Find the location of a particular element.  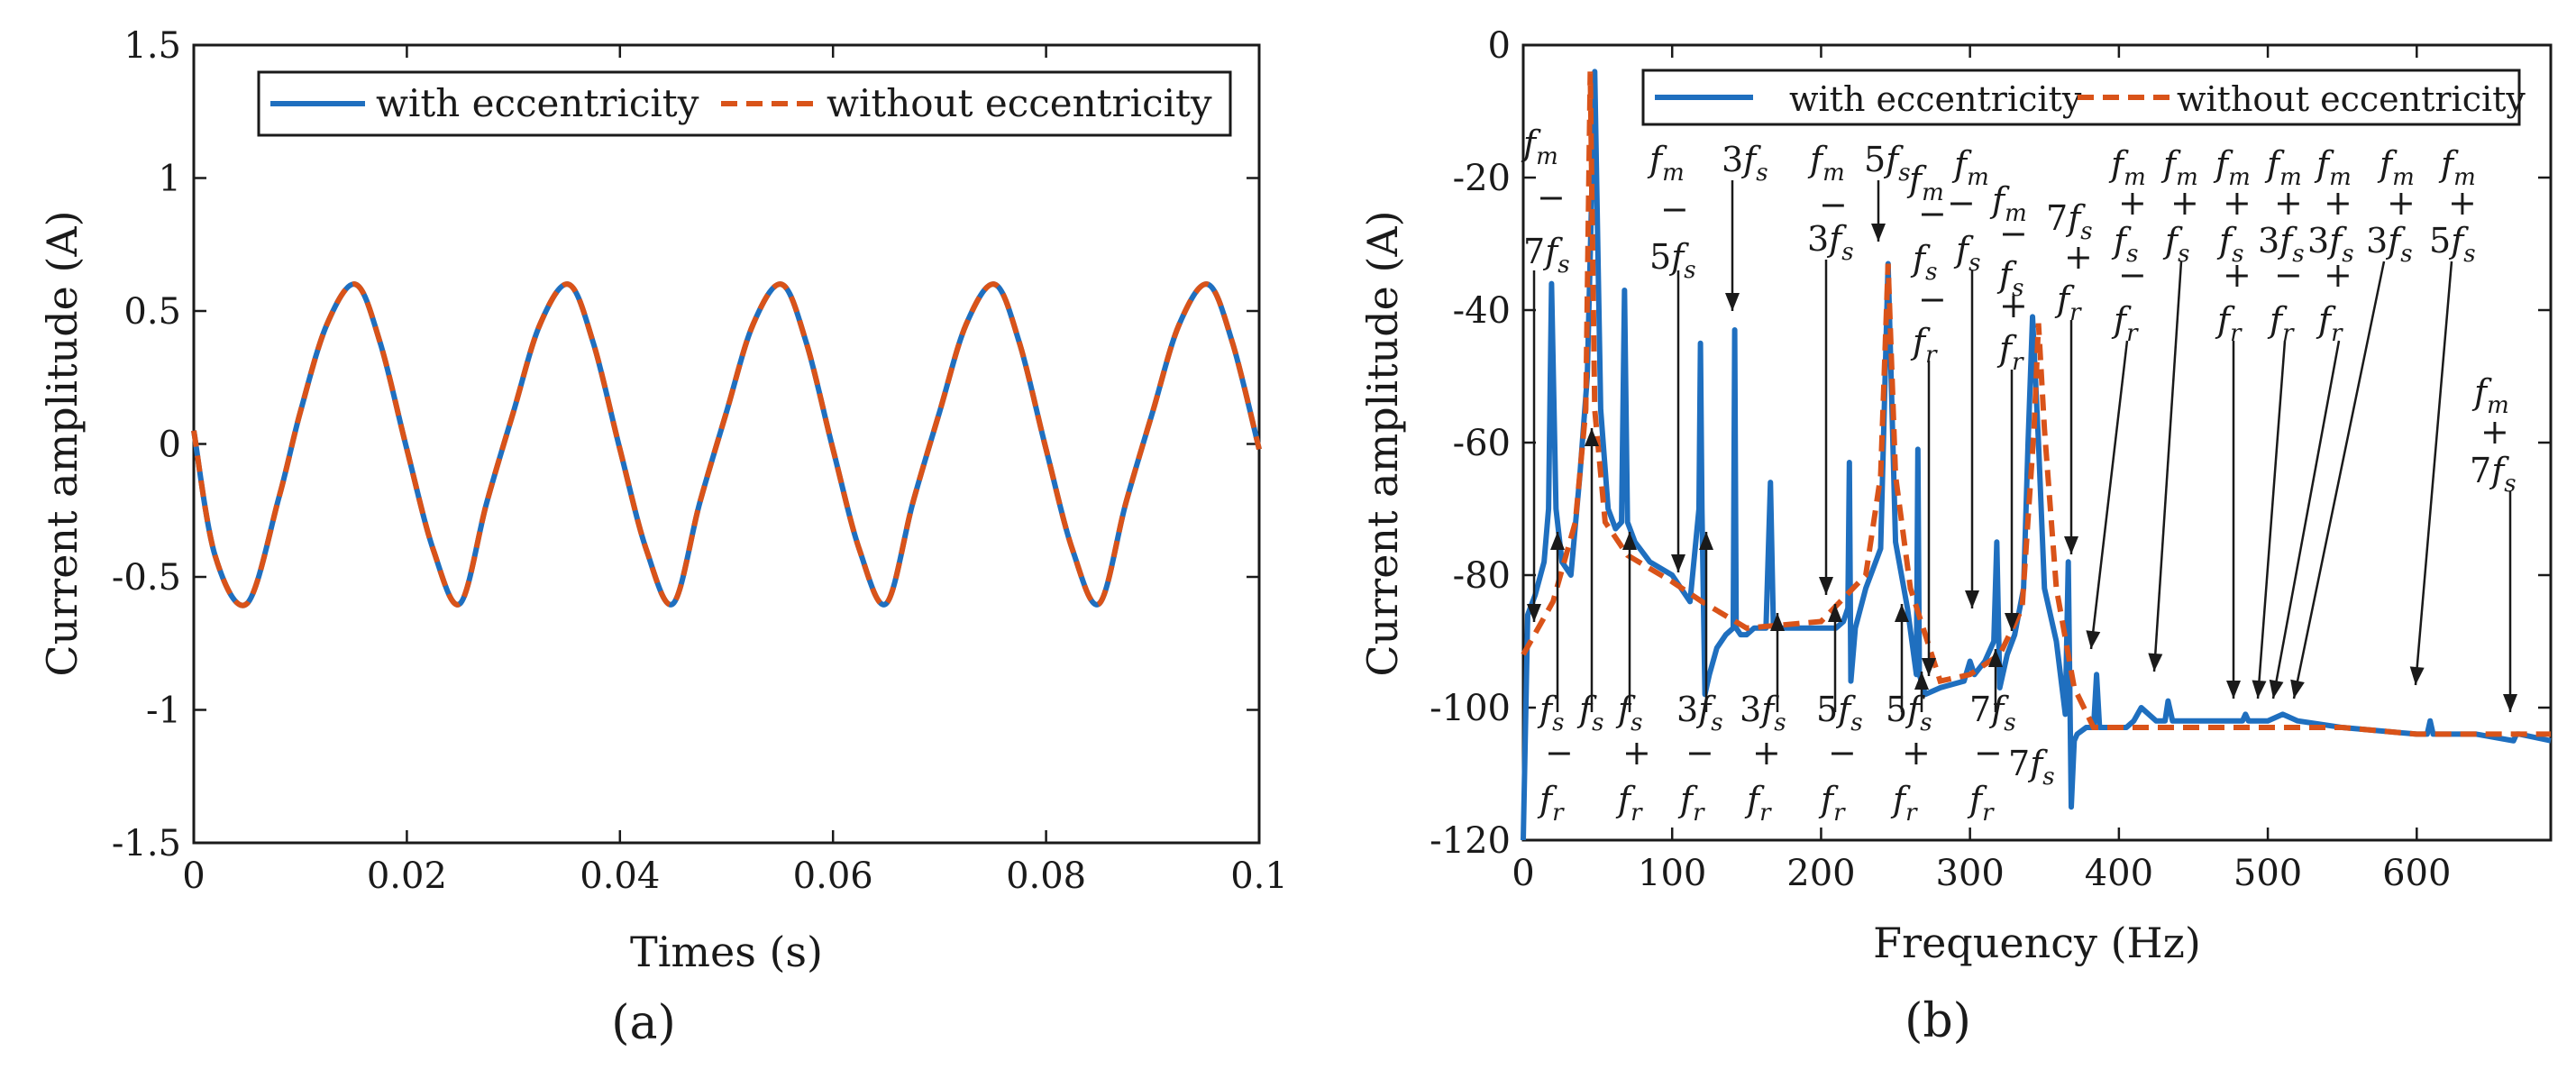

panel-label-a: (a) is located at coordinates (643, 1023).